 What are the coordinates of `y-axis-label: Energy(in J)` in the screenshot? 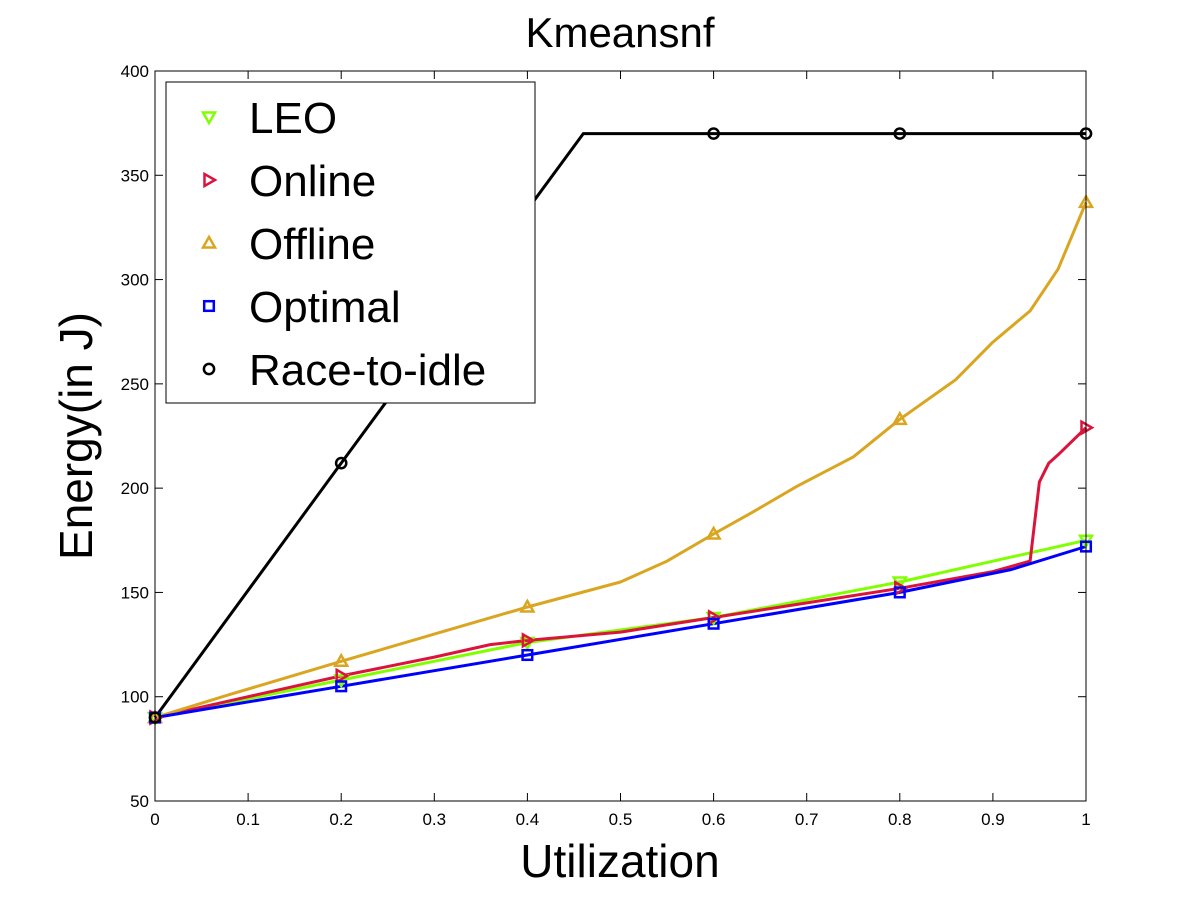 It's located at (76, 436).